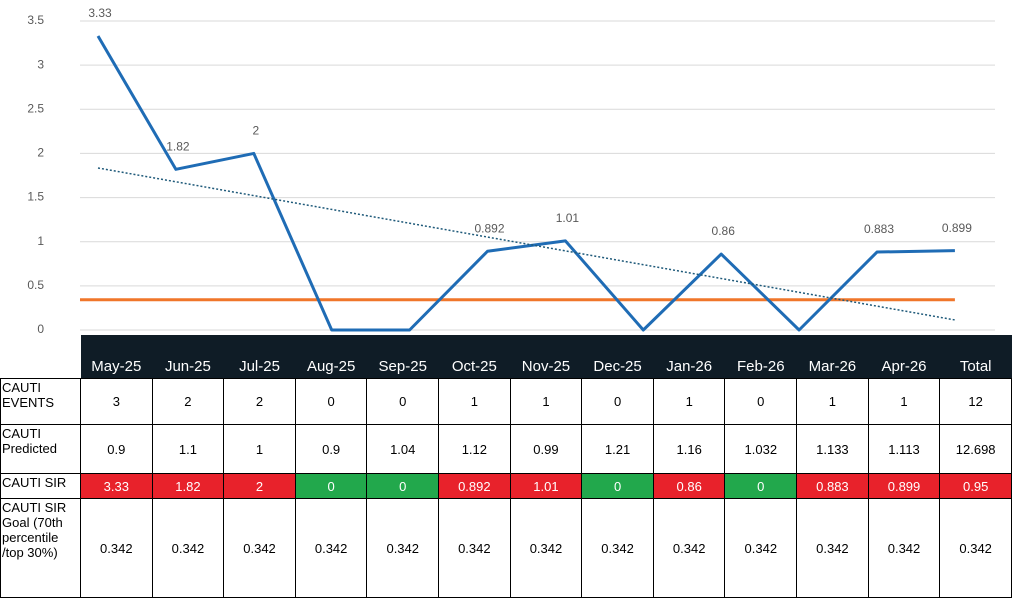 The image size is (1015, 598). I want to click on table-cell: 1.1, so click(188, 449).